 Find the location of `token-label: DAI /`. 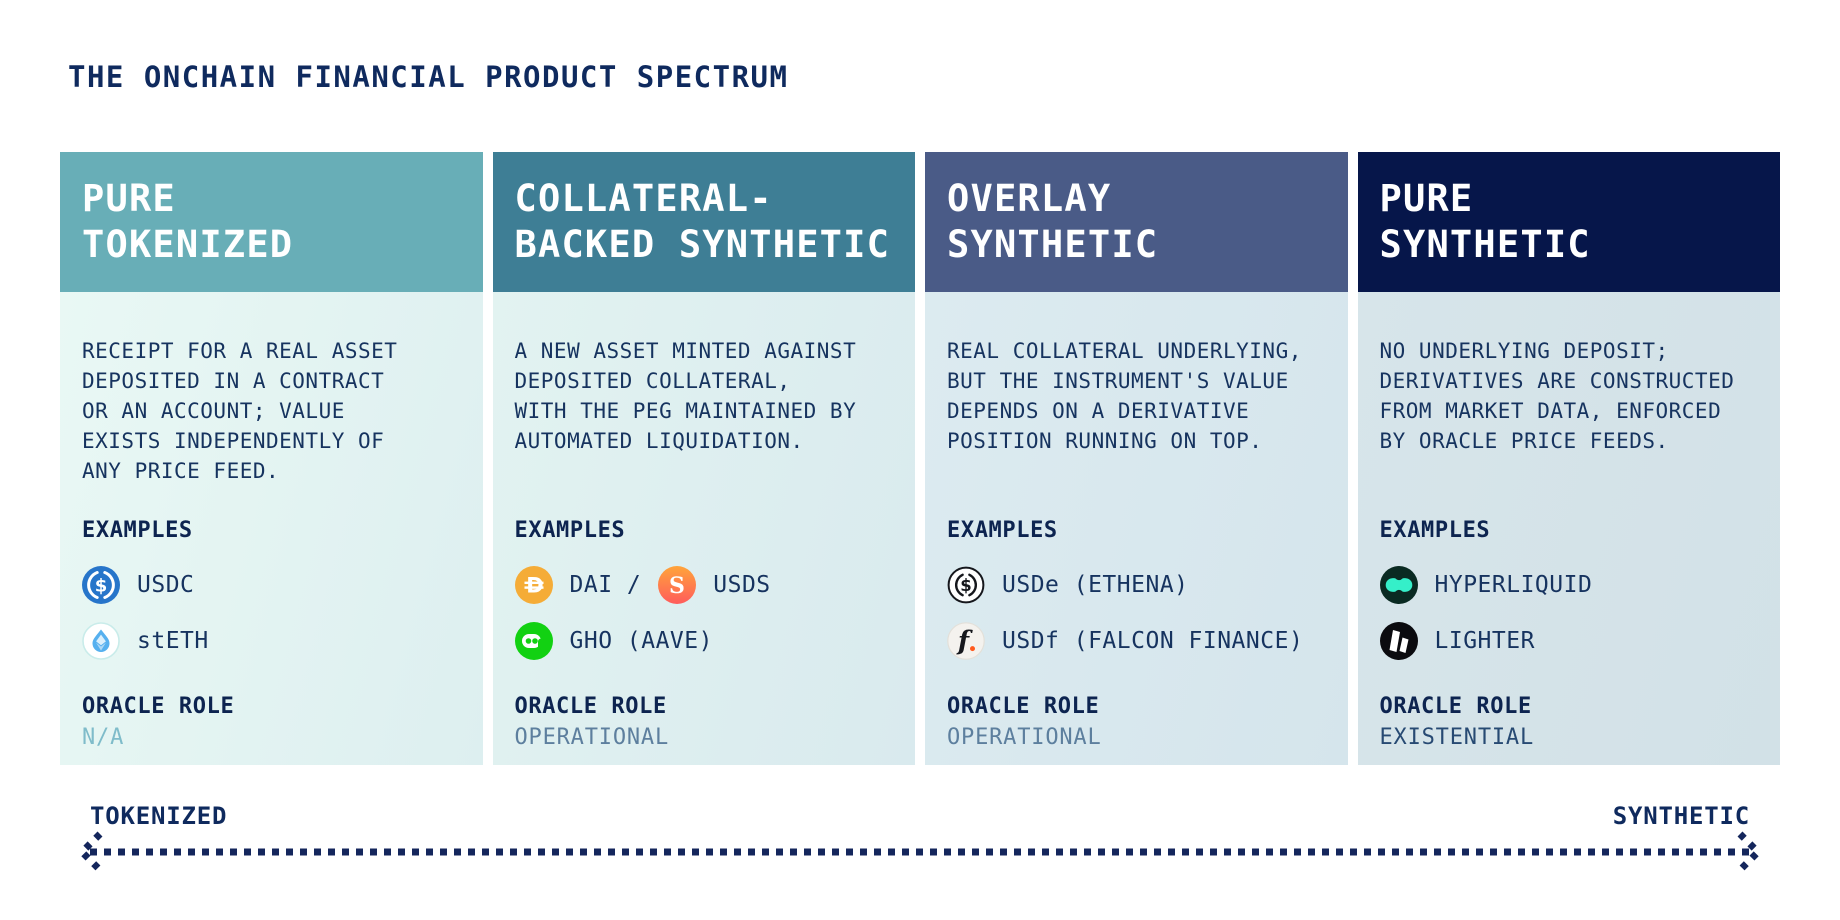

token-label: DAI / is located at coordinates (605, 585).